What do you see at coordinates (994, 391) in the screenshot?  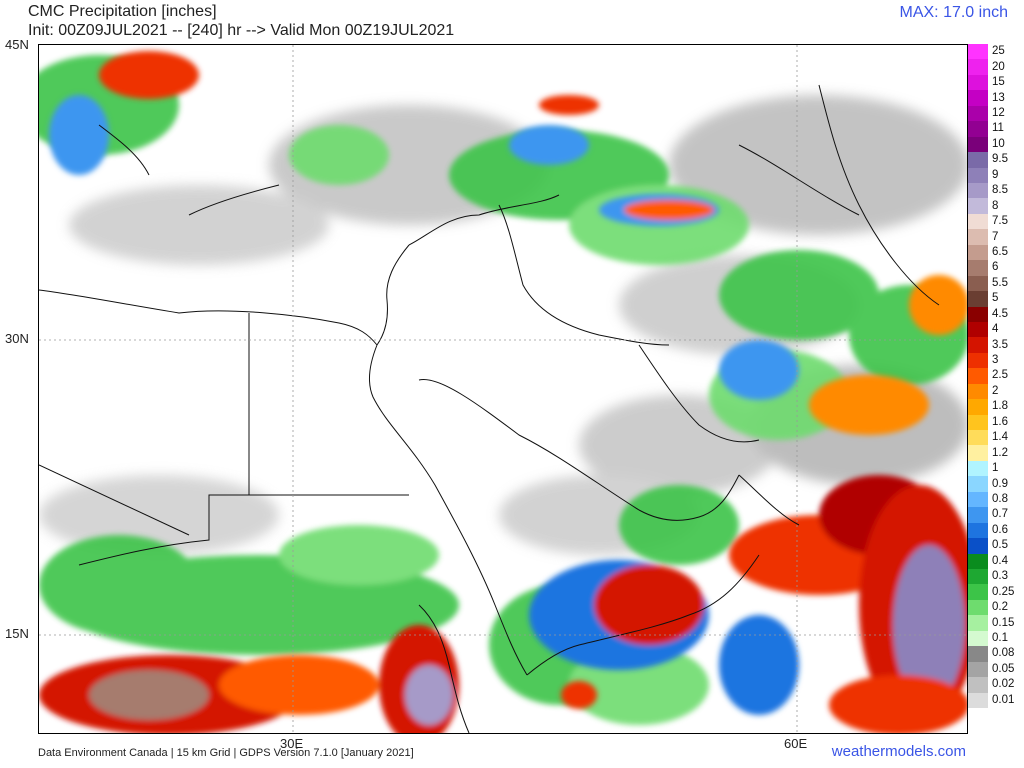 I see `legend-level: 2` at bounding box center [994, 391].